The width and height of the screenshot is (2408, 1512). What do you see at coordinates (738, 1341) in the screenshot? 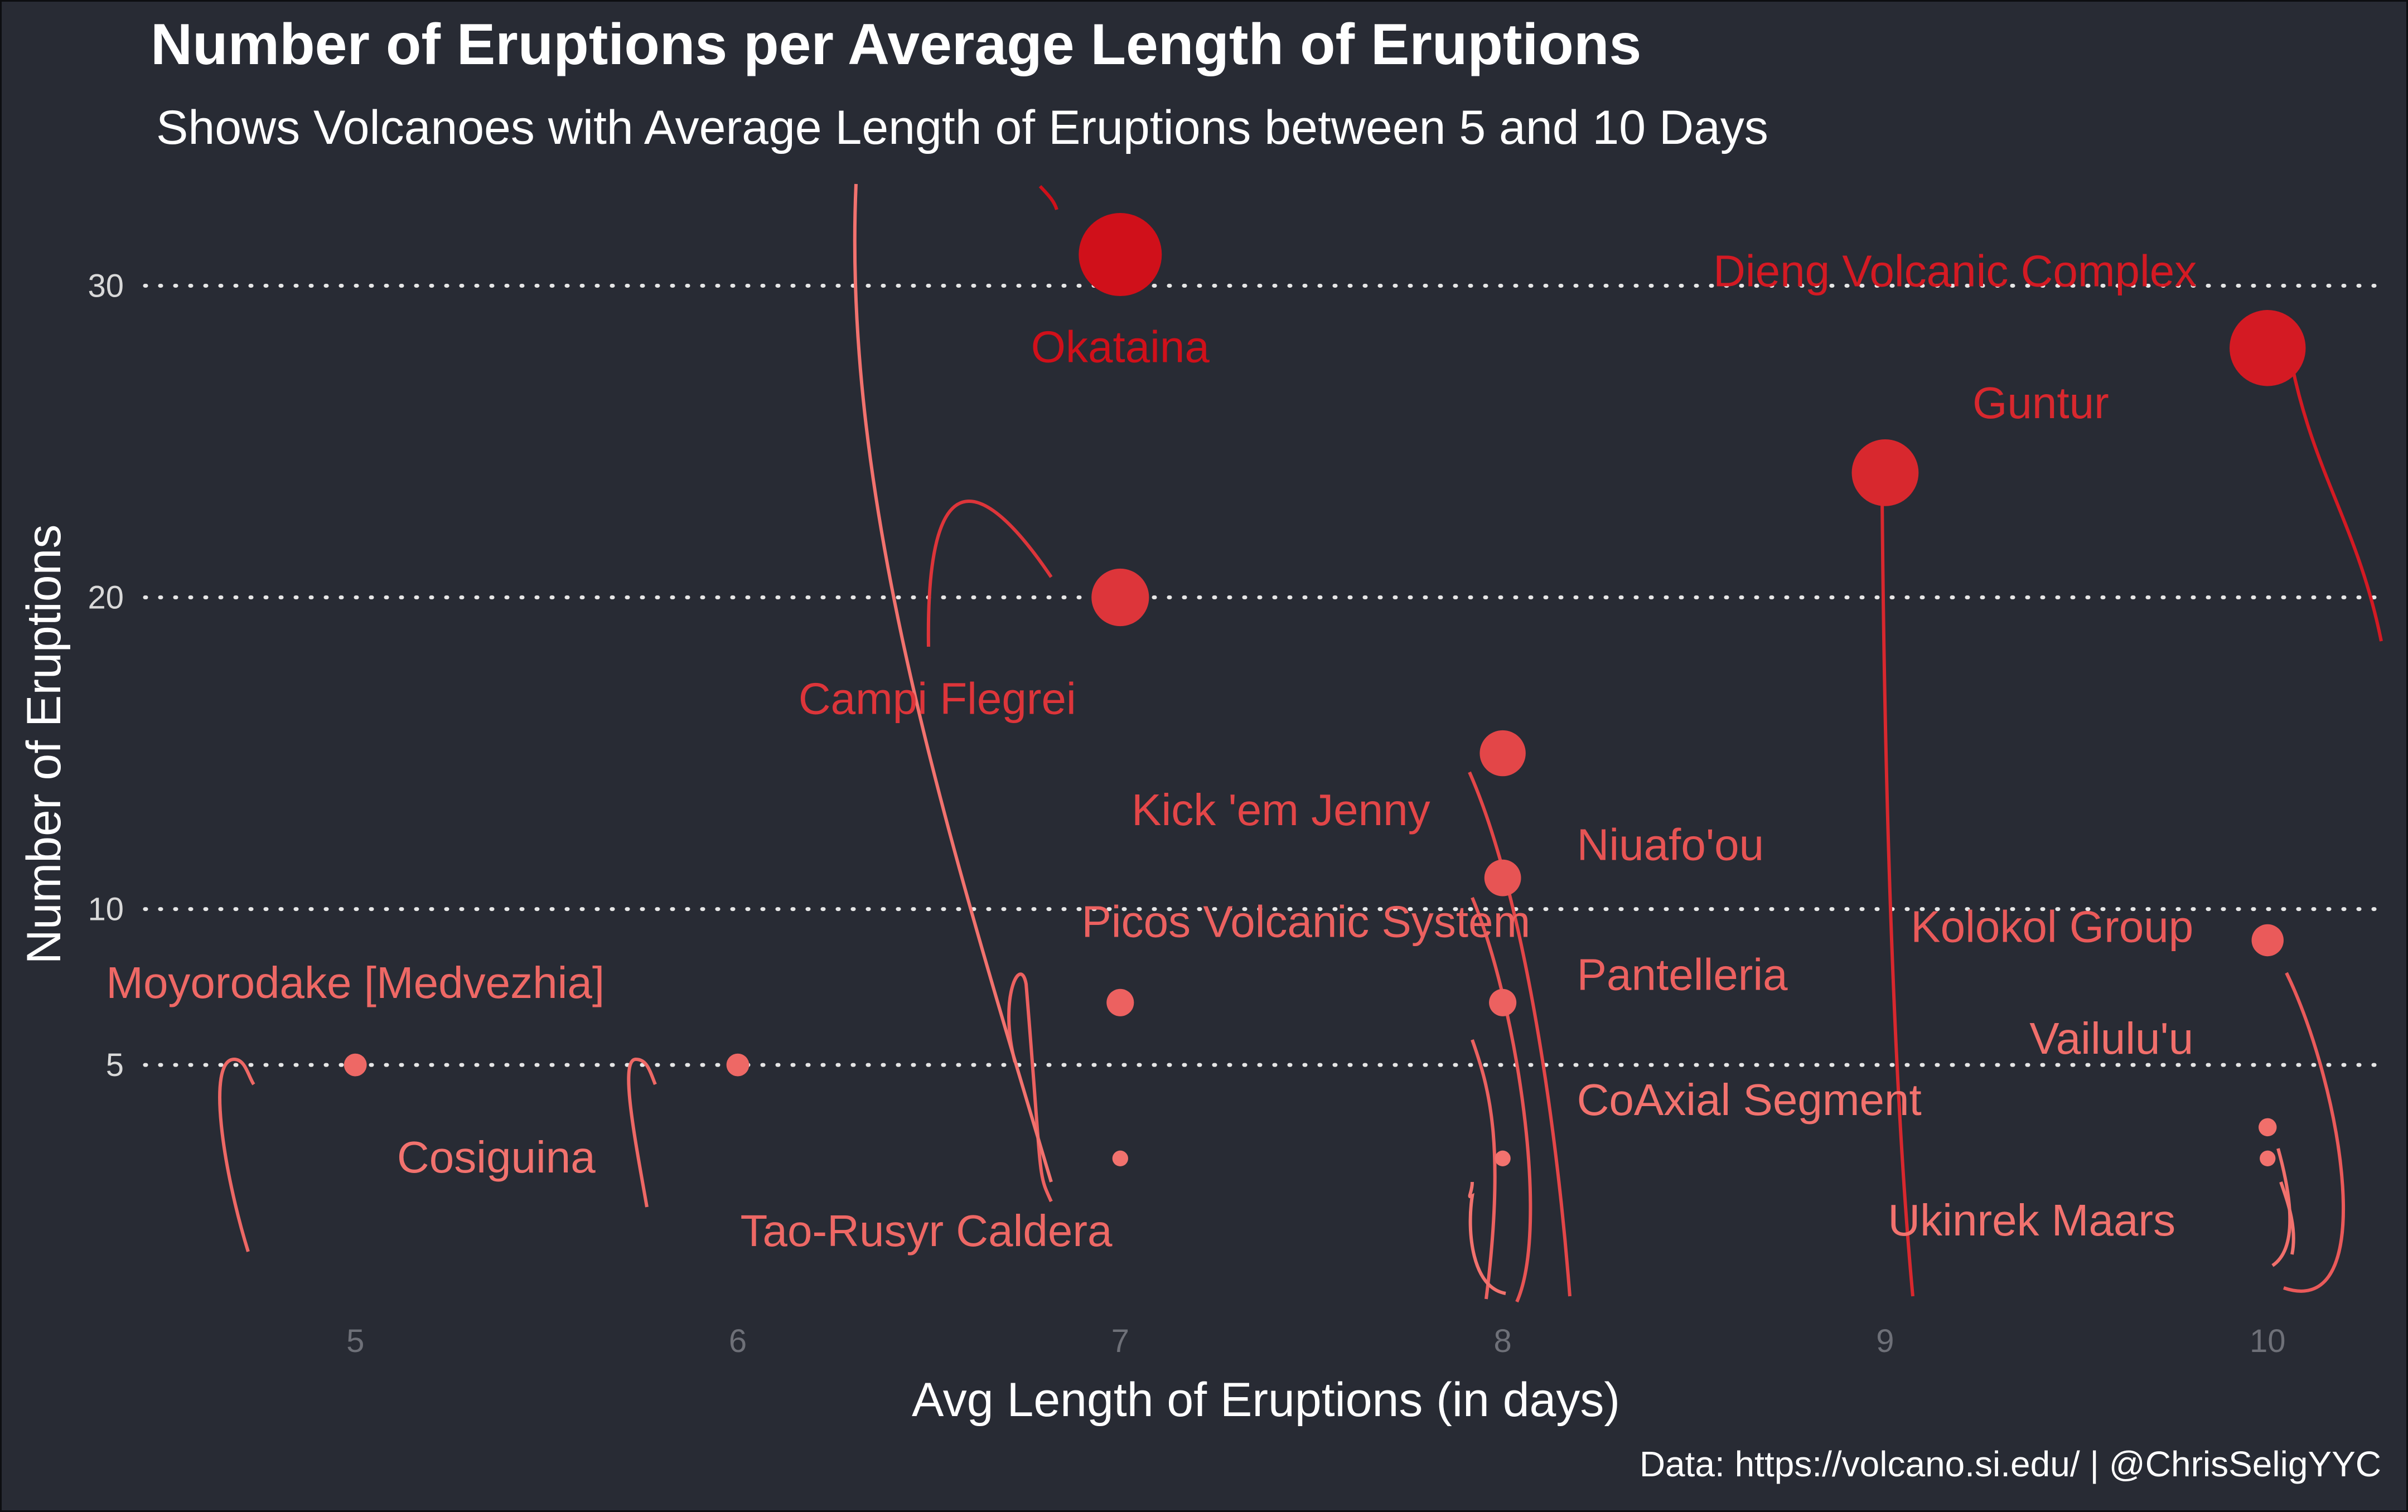
I see `x-tick-label-6: 6` at bounding box center [738, 1341].